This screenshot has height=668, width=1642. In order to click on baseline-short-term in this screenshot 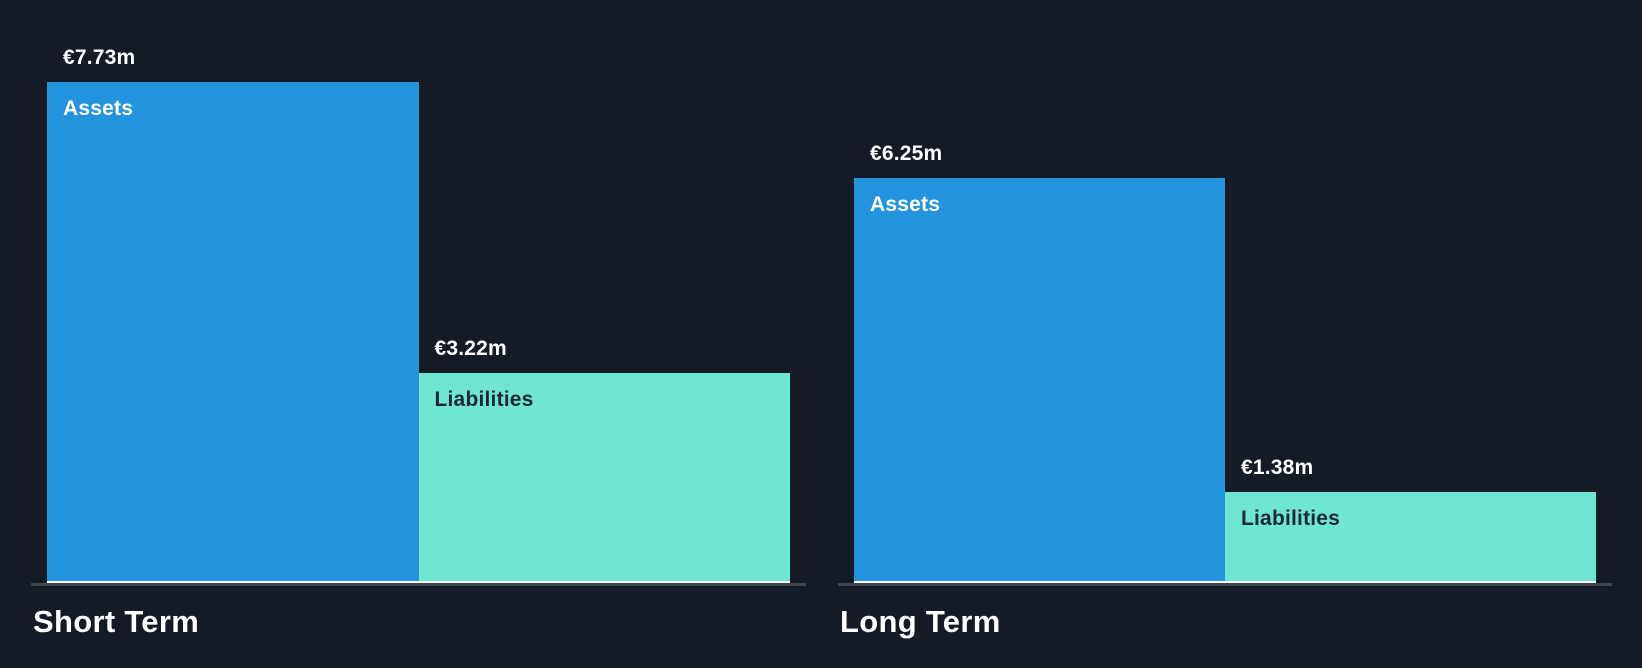, I will do `click(418, 582)`.